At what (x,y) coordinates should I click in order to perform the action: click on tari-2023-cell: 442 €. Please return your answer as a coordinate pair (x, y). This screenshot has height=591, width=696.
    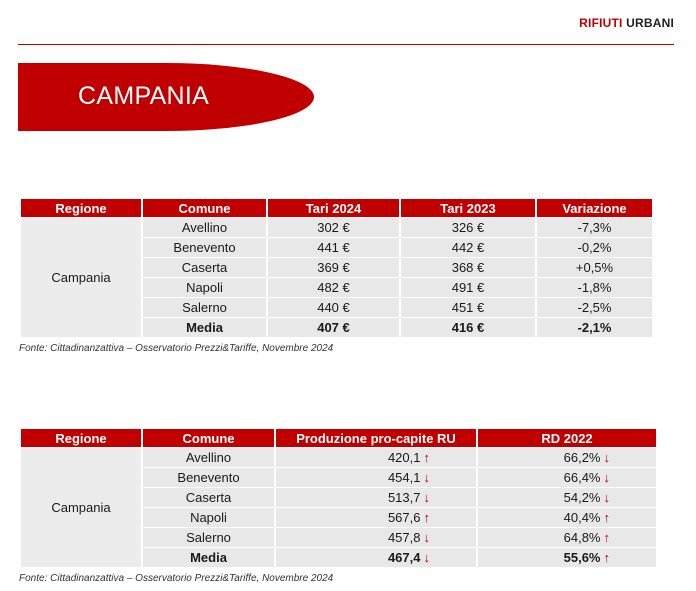
    Looking at the image, I should click on (468, 247).